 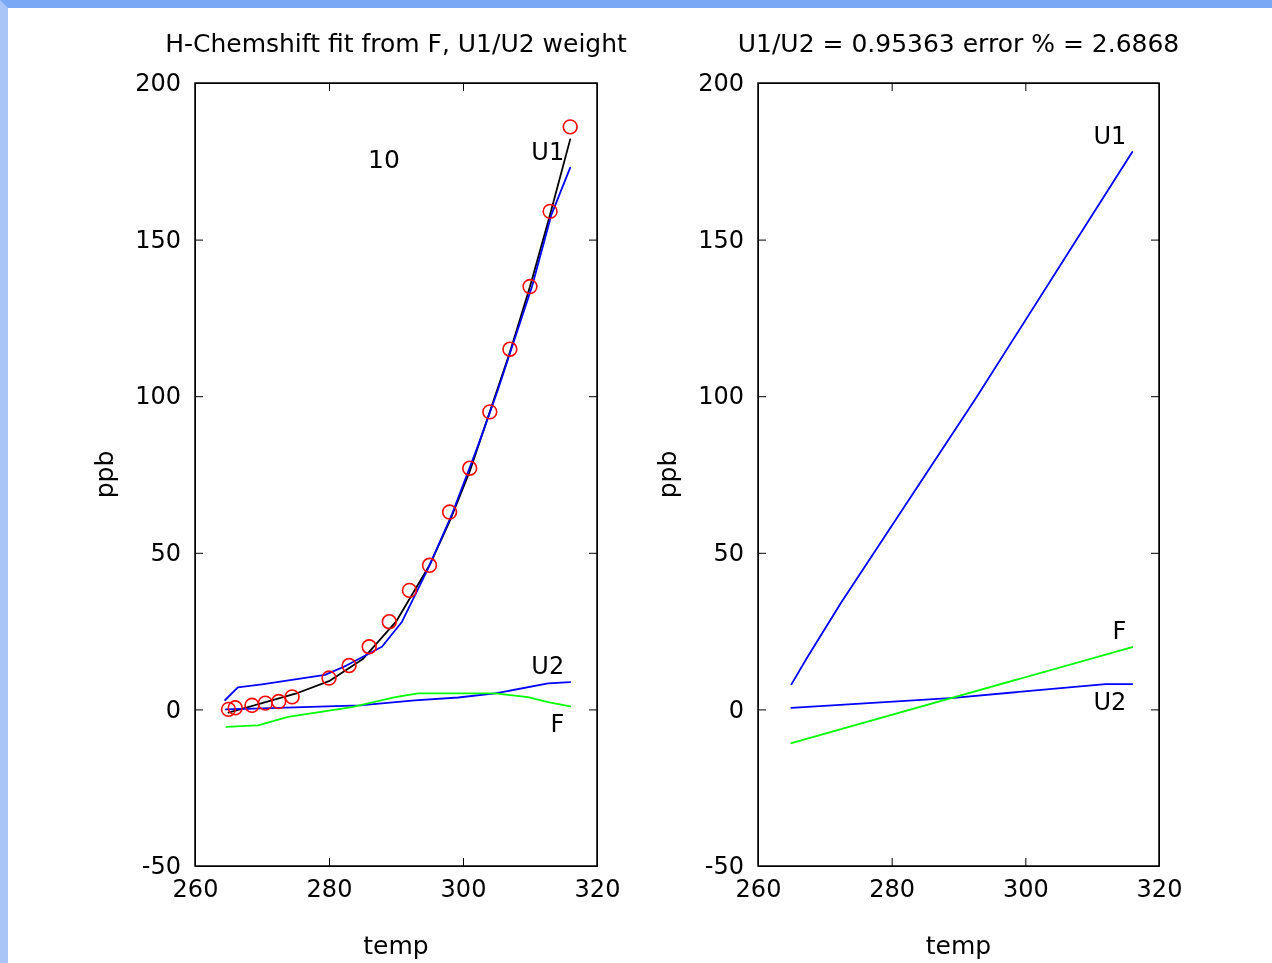 I want to click on chart-title: U1/U2 = 0.95363 error % = 2.6868, so click(x=958, y=43).